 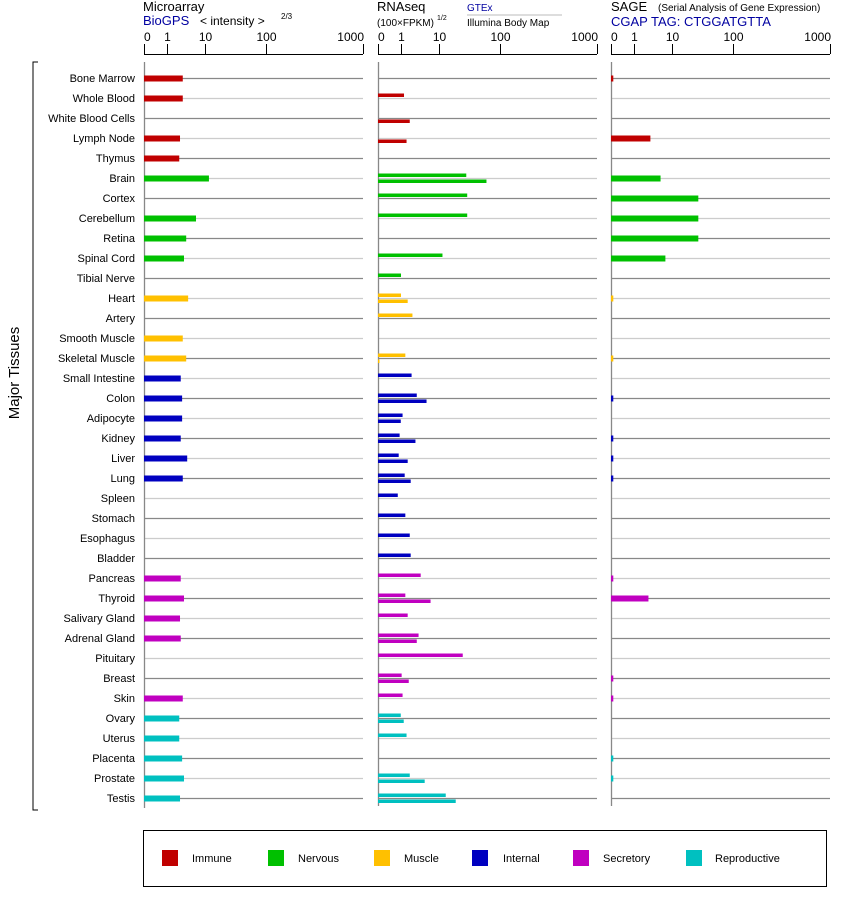 I want to click on bar-microarray-skin, so click(x=163, y=698).